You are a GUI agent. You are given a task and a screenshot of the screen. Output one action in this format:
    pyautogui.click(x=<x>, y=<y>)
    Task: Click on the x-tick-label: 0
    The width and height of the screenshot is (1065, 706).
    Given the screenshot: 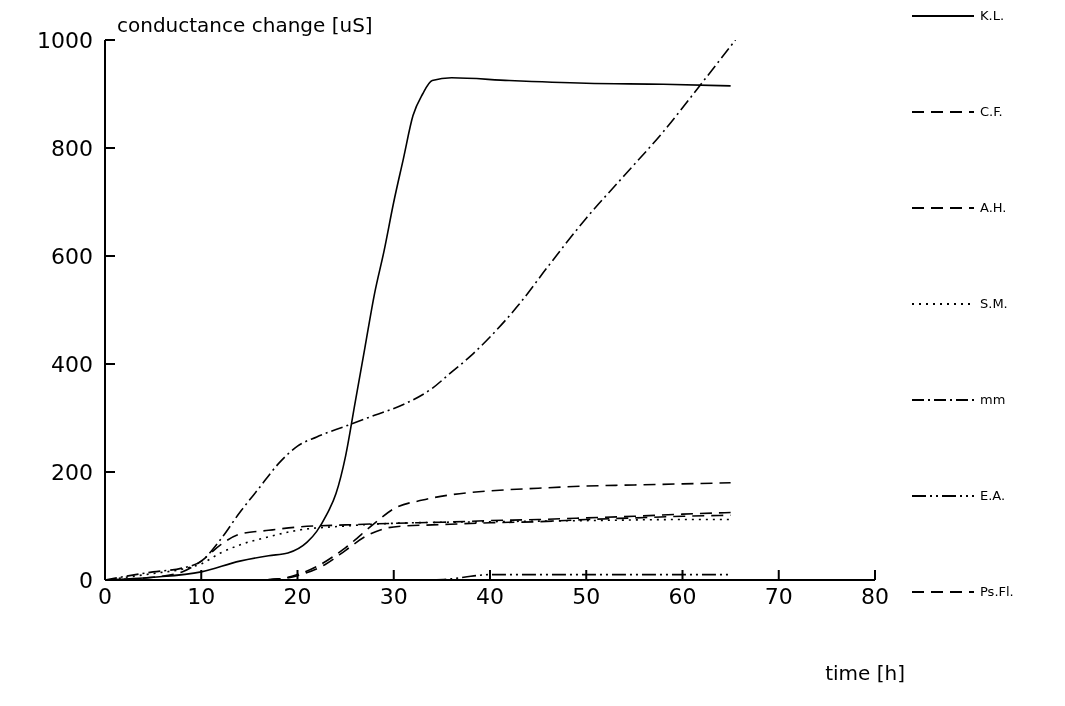 What is the action you would take?
    pyautogui.click(x=105, y=596)
    